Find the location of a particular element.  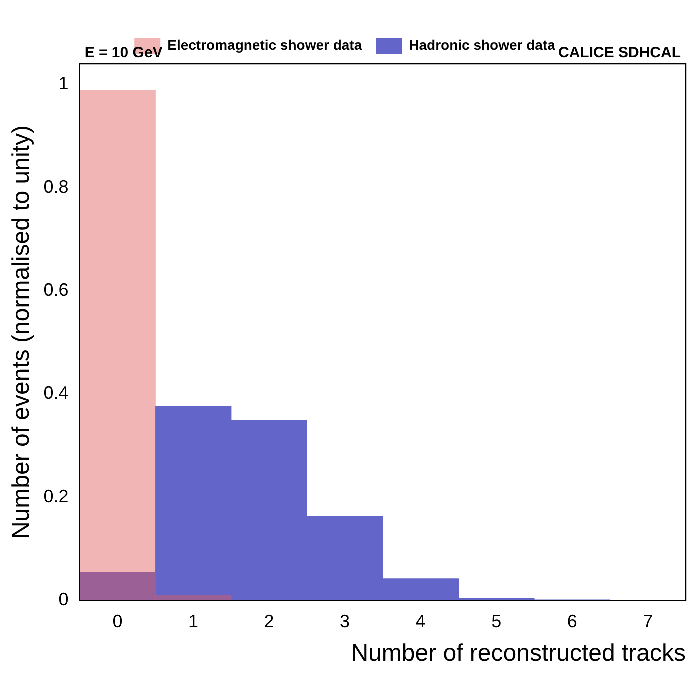

x-tick-label: 3 is located at coordinates (345, 621).